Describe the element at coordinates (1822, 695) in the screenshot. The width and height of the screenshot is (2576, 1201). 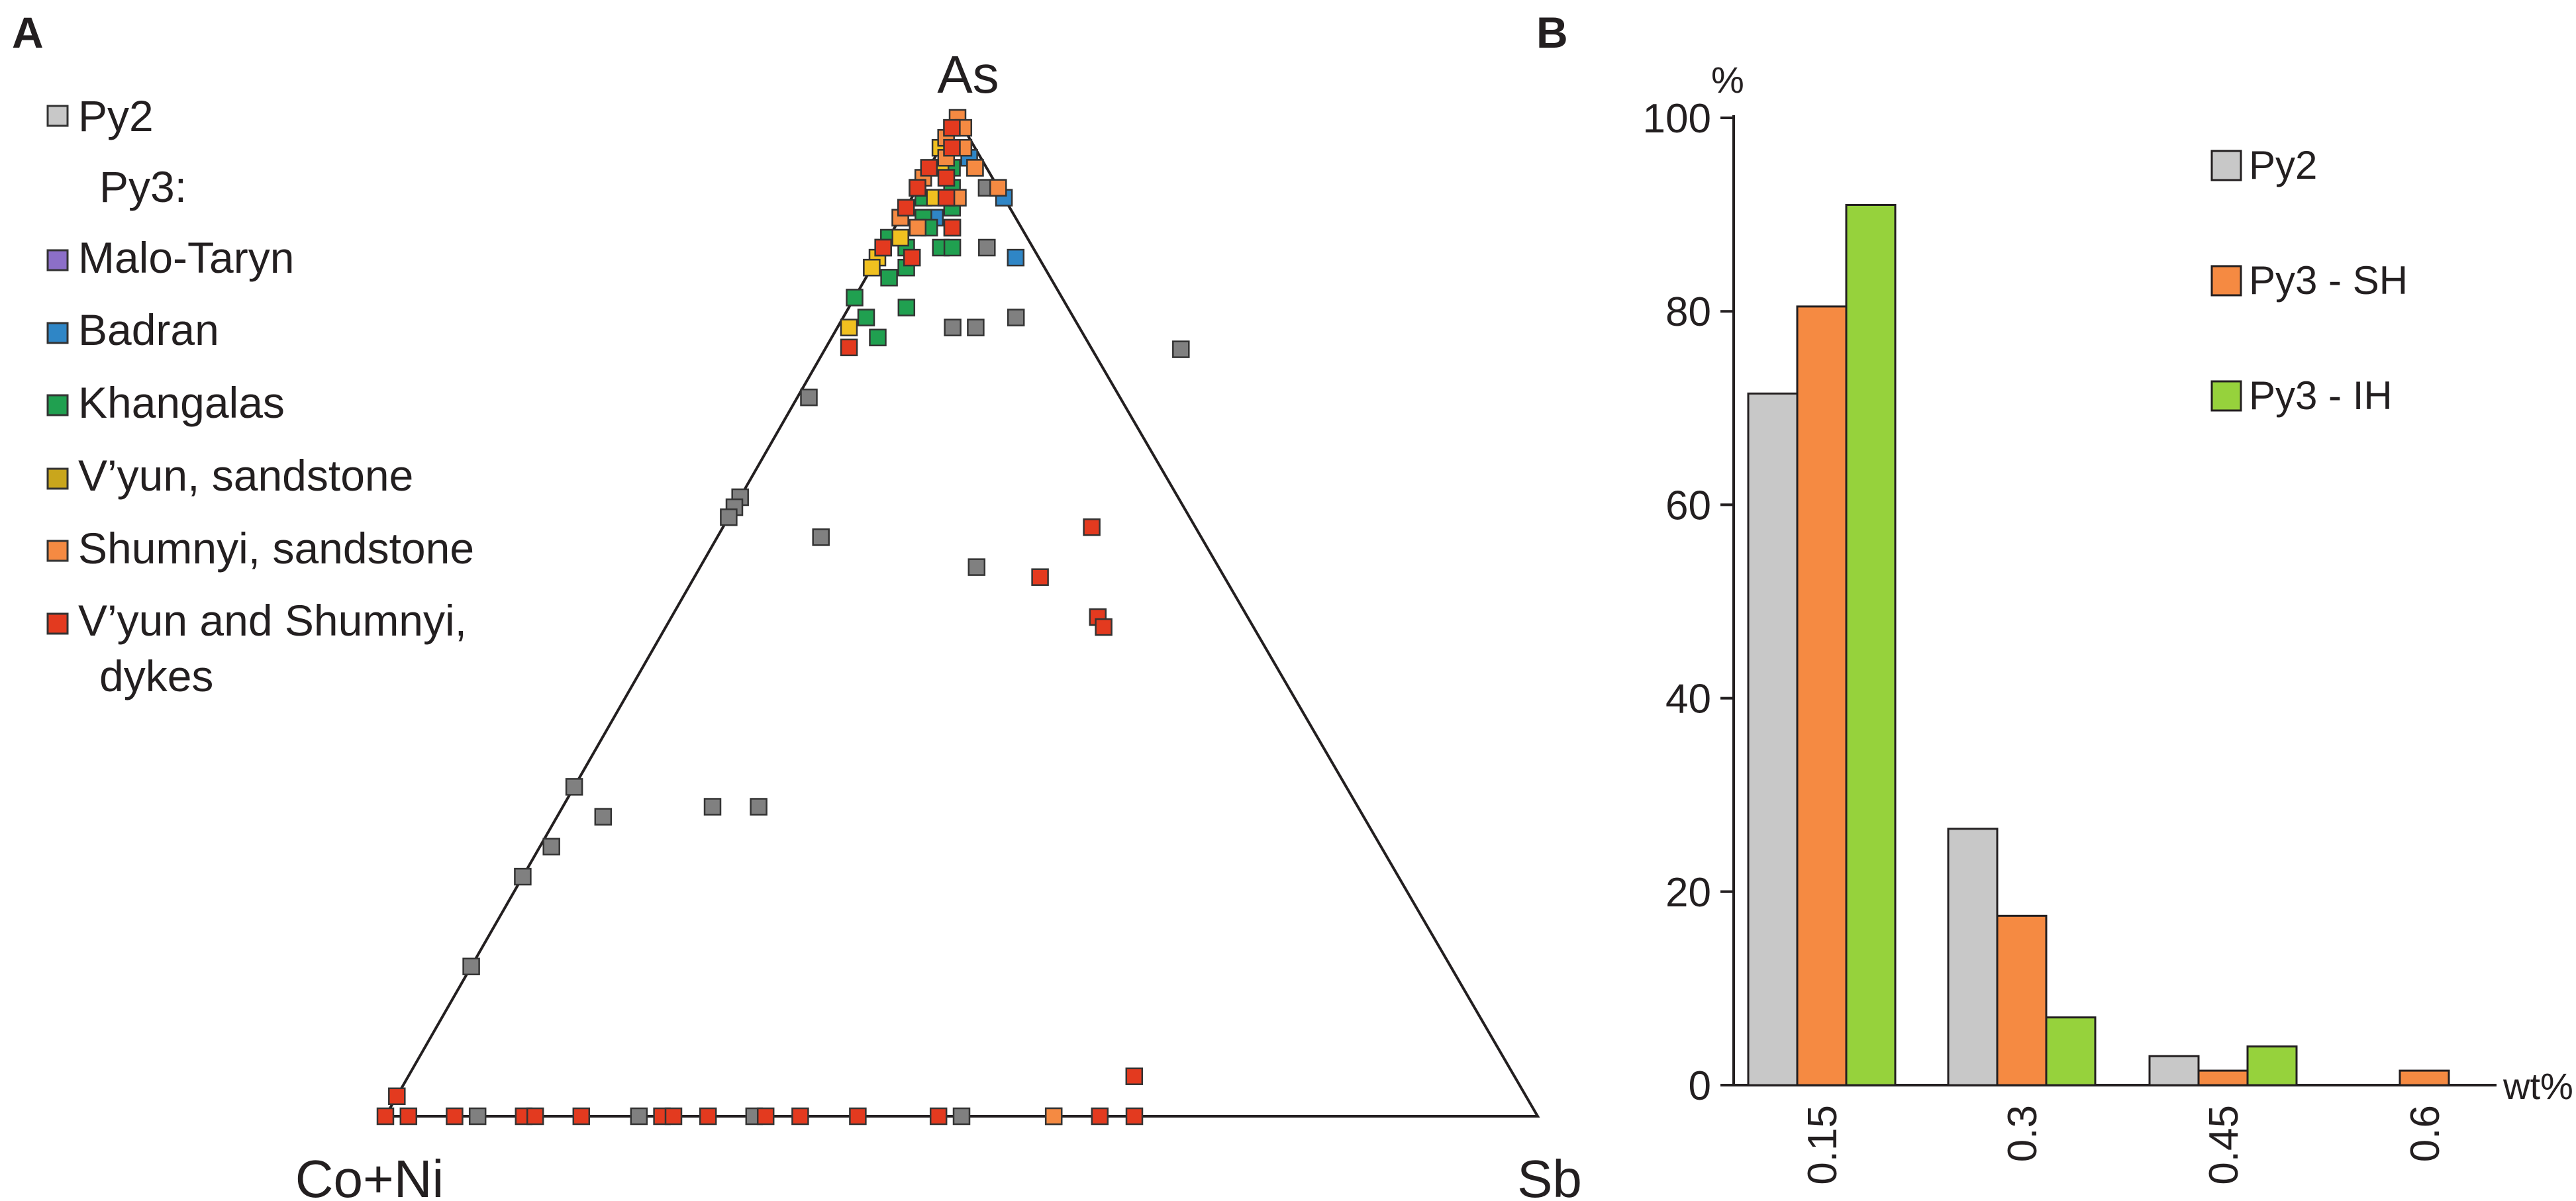
I see `bar-sh-0.15` at that location.